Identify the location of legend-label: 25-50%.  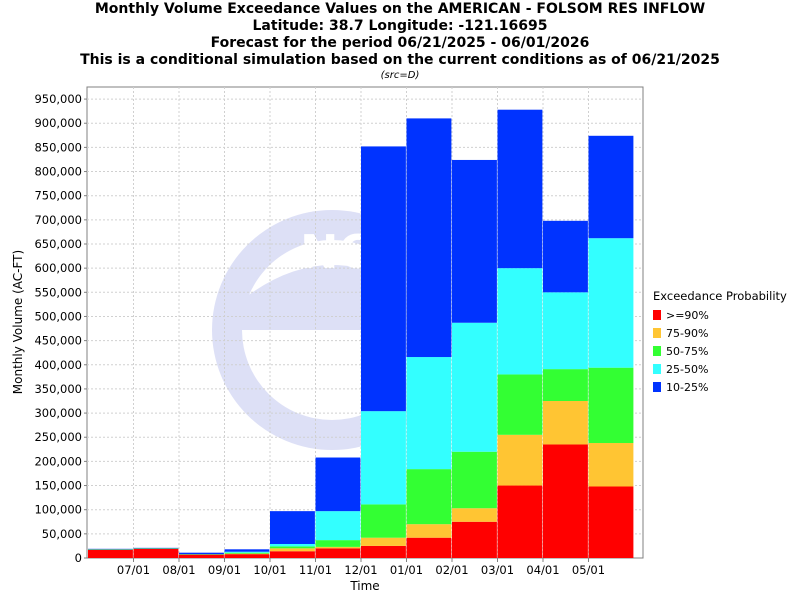
(687, 369).